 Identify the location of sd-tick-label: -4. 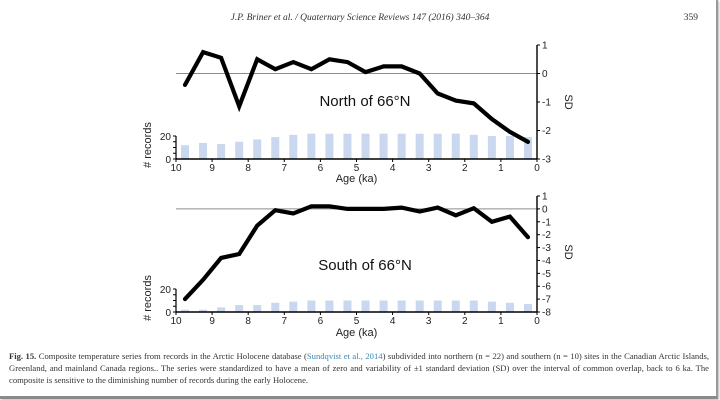
(546, 261).